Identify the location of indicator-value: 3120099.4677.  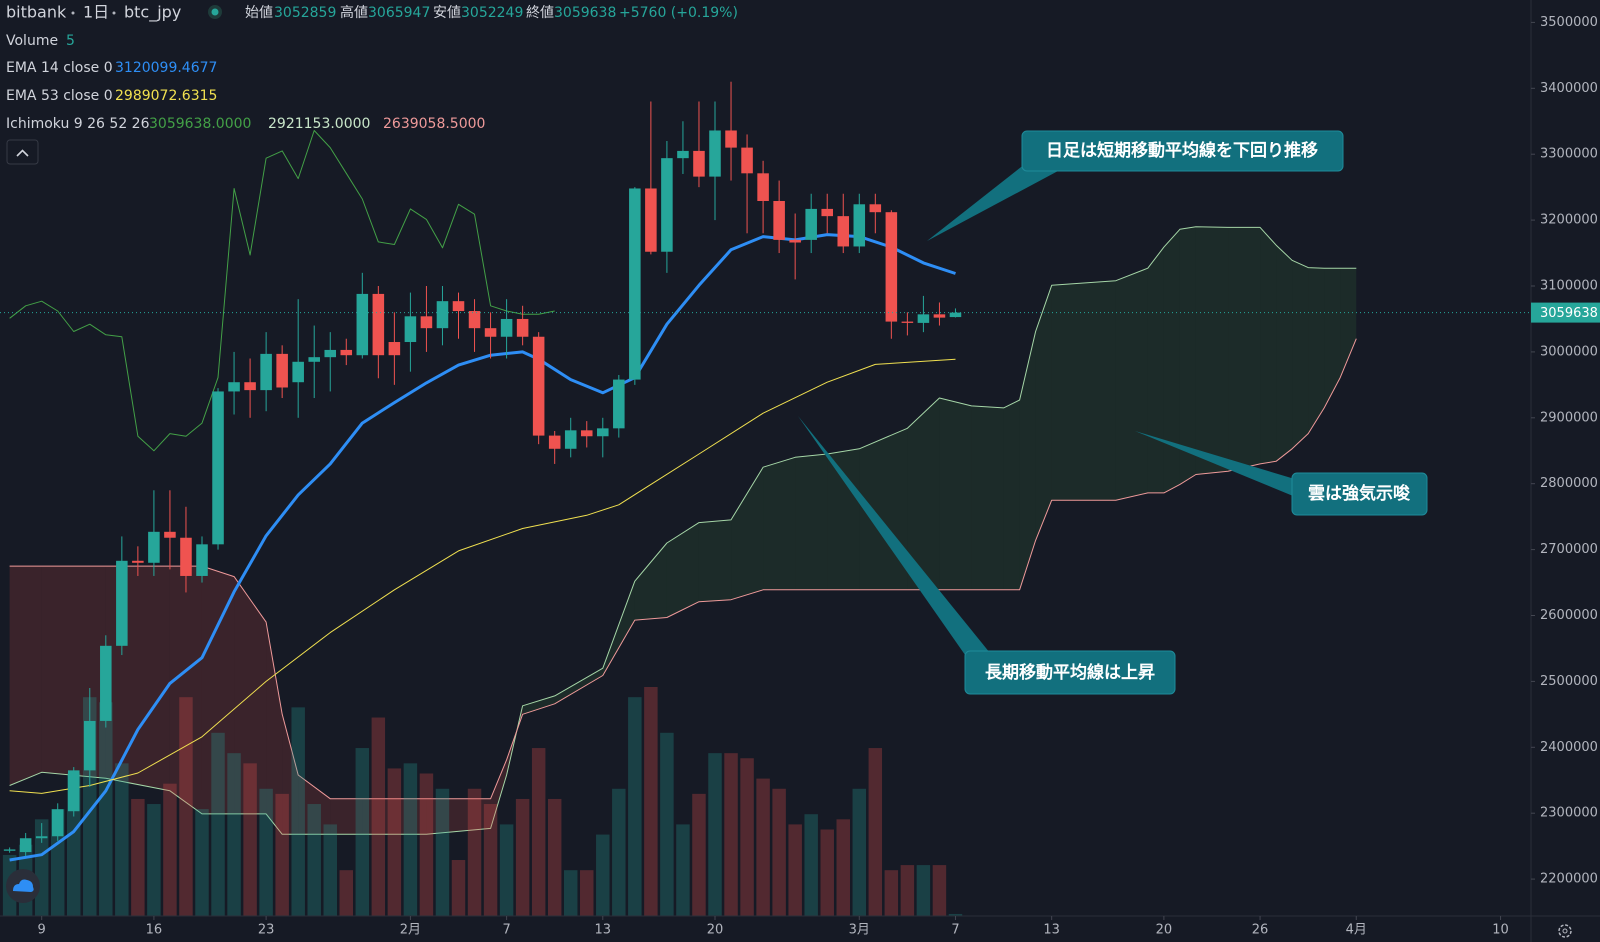
(166, 68).